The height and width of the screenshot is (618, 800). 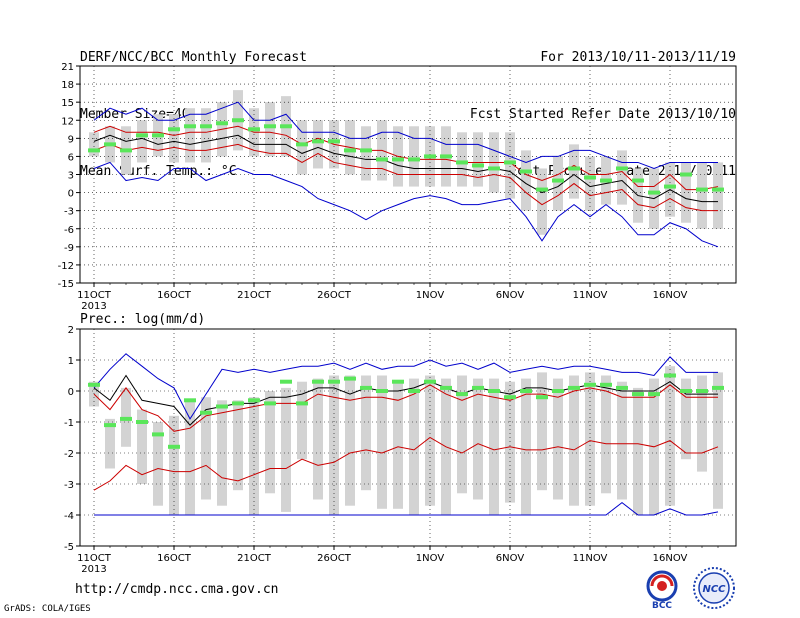 What do you see at coordinates (193, 57) in the screenshot?
I see `chart-title: DERF/NCC/BCC Monthly Forecast` at bounding box center [193, 57].